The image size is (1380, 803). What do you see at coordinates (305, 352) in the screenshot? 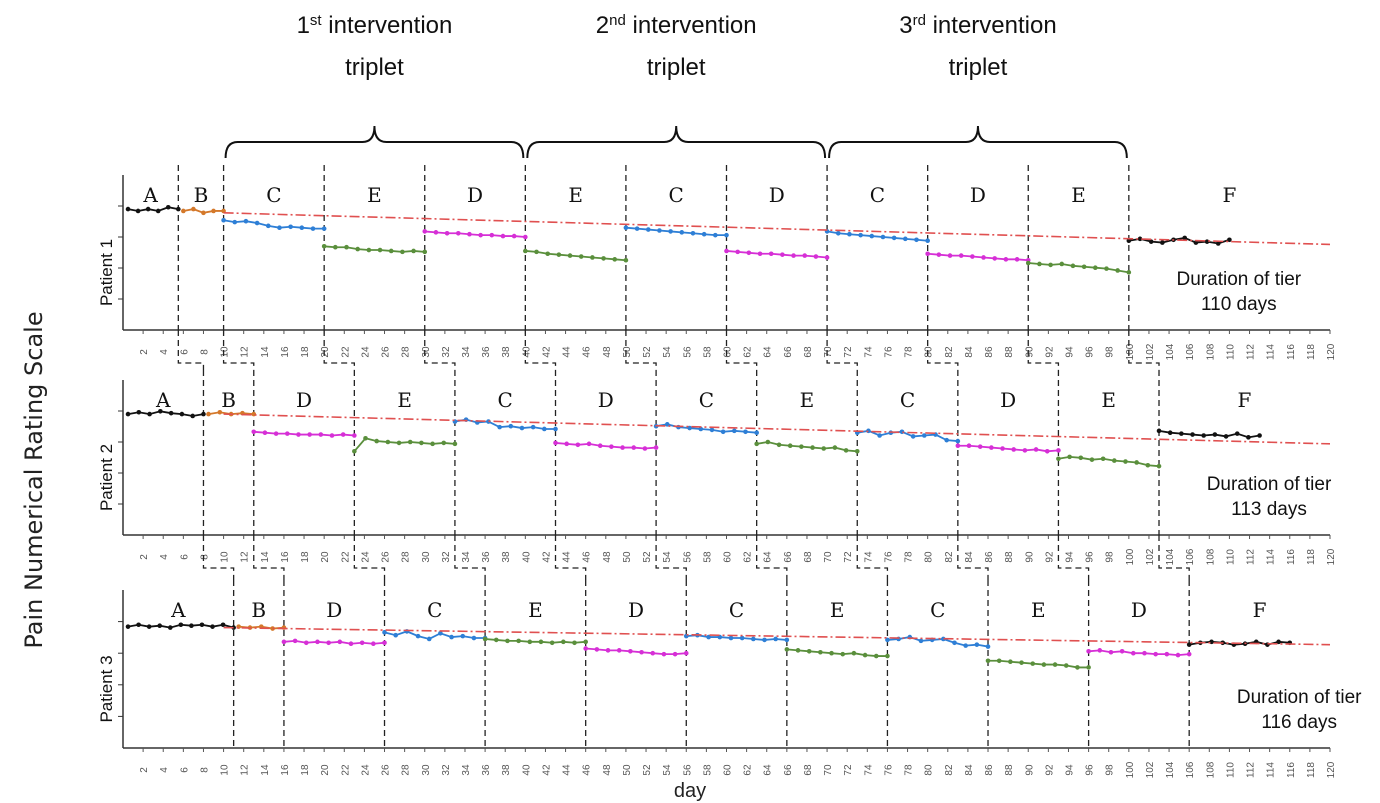
I see `x-tick-label: 18` at bounding box center [305, 352].